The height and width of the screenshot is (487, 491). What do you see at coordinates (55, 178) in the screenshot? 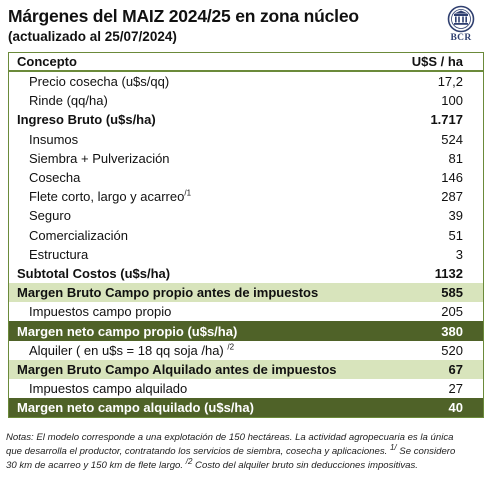
I see `row-label: Cosecha` at bounding box center [55, 178].